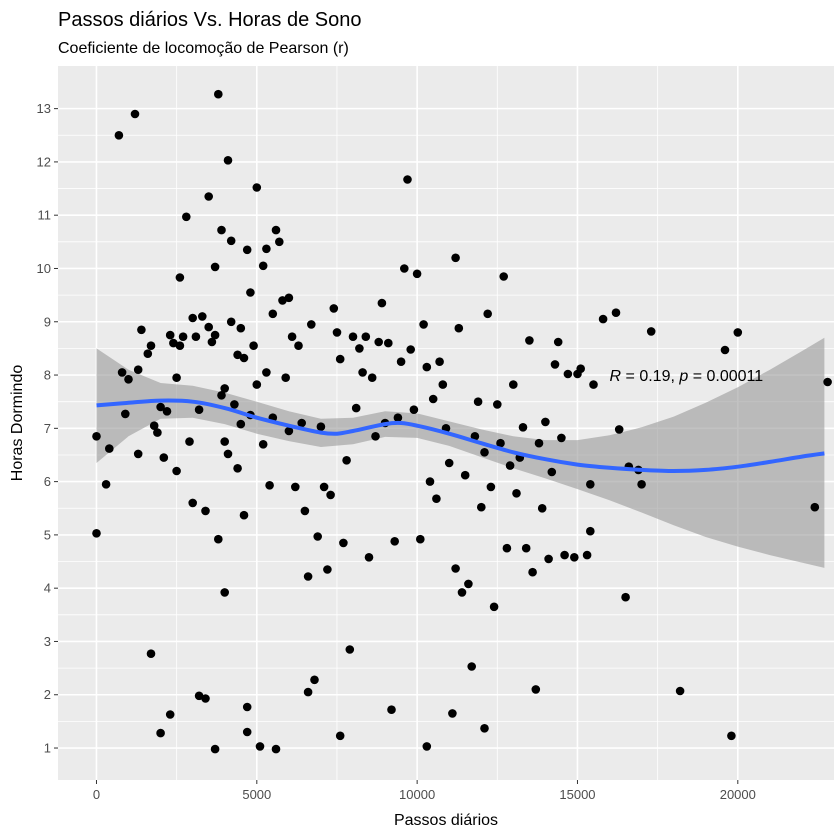 The image size is (840, 840). I want to click on y-tick-label: 4, so click(47, 588).